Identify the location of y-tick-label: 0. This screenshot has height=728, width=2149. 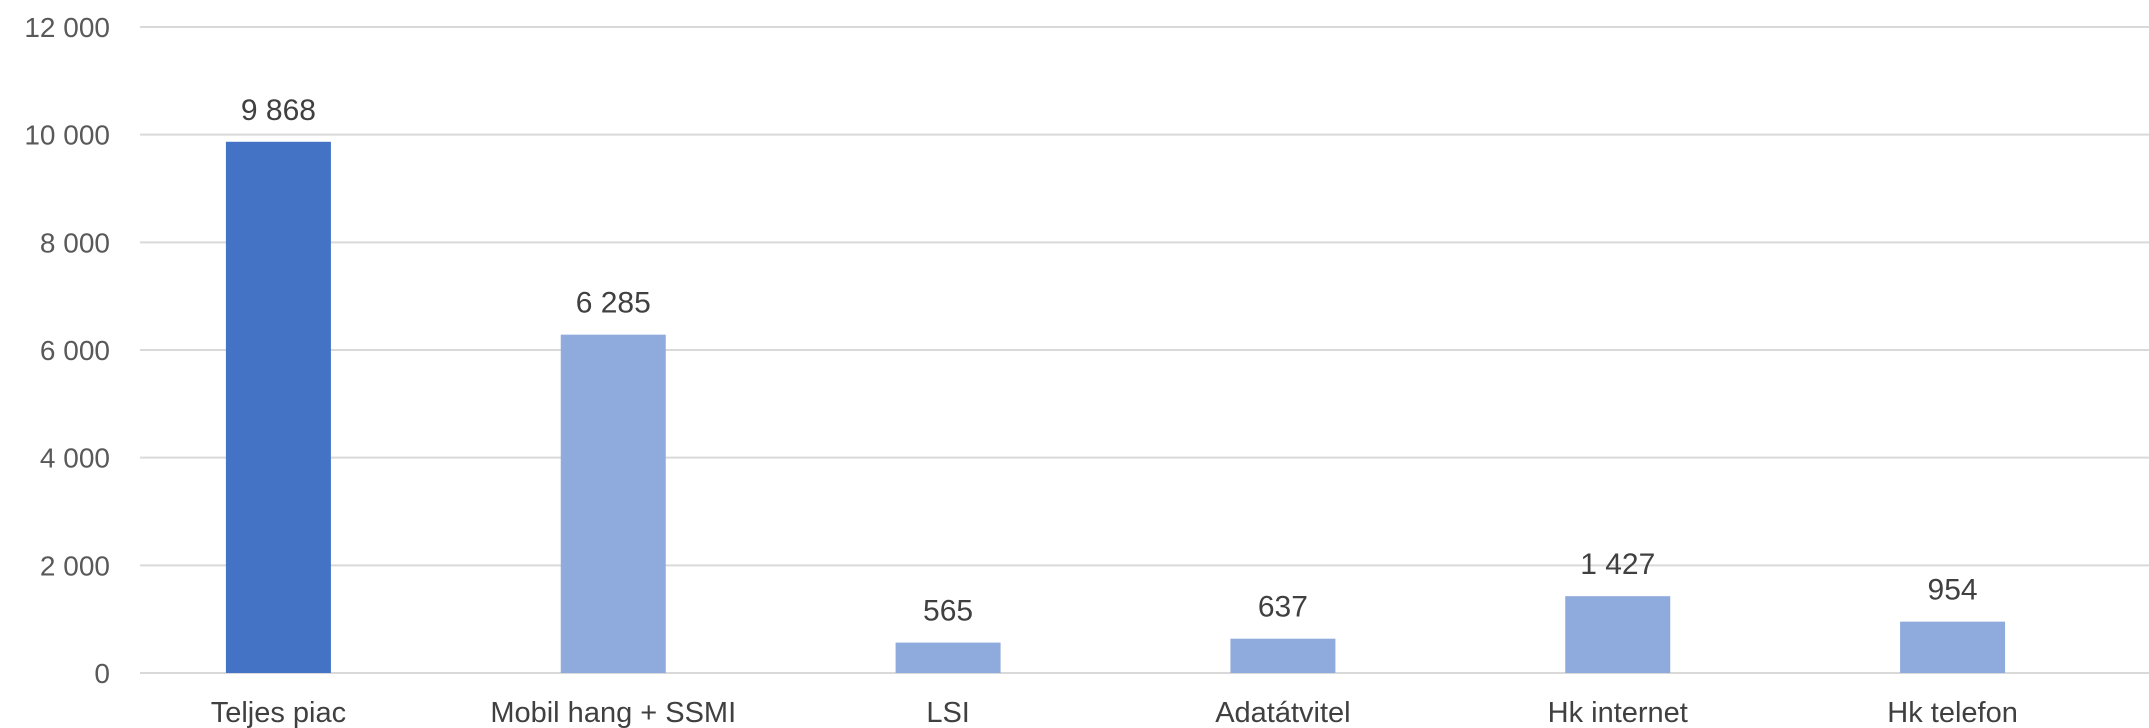
(102, 673).